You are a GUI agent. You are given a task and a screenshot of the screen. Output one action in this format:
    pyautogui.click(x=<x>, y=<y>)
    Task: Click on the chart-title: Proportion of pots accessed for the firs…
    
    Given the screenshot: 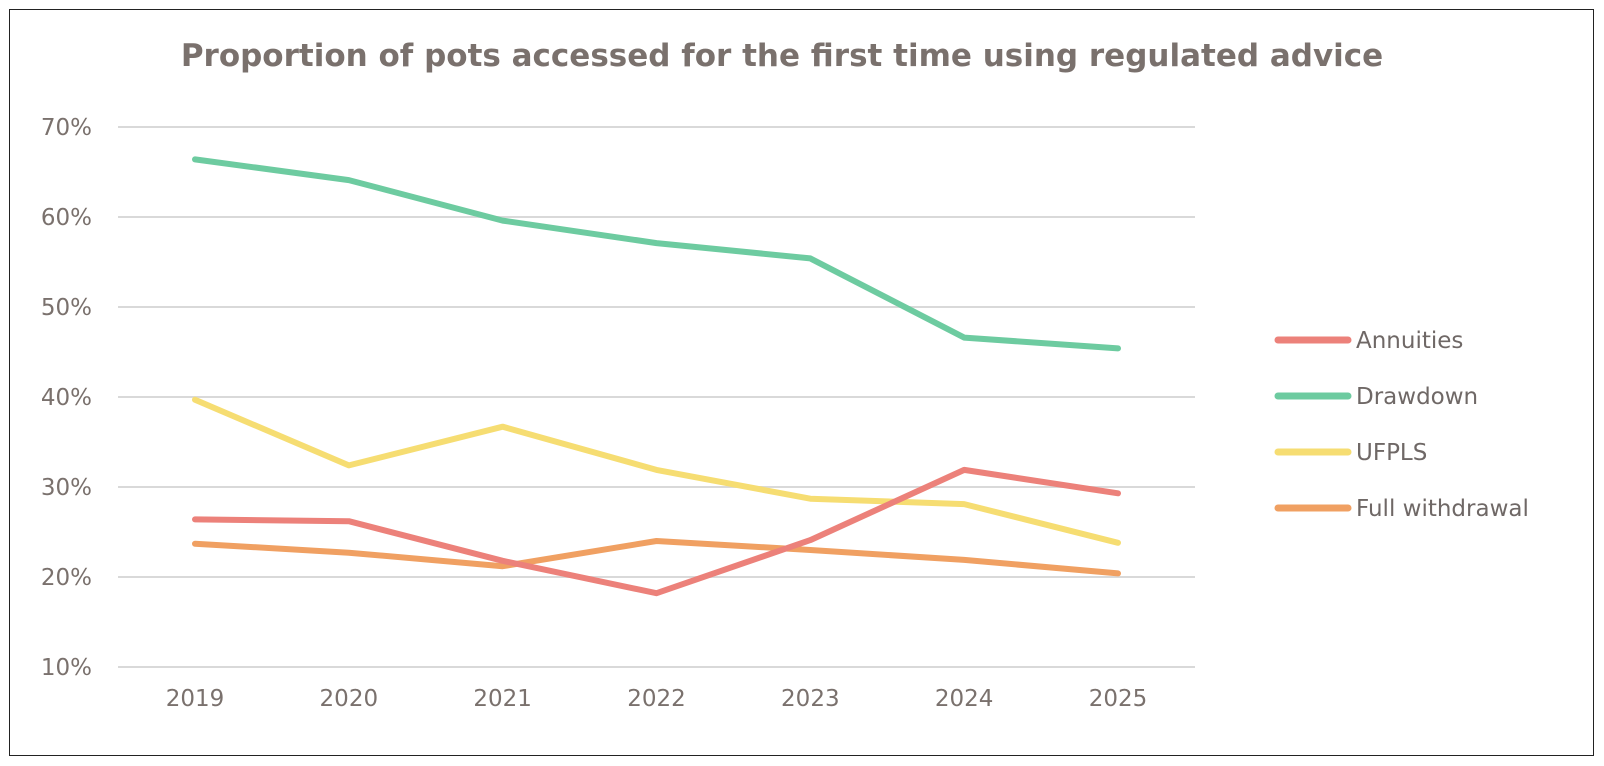 What is the action you would take?
    pyautogui.click(x=782, y=56)
    